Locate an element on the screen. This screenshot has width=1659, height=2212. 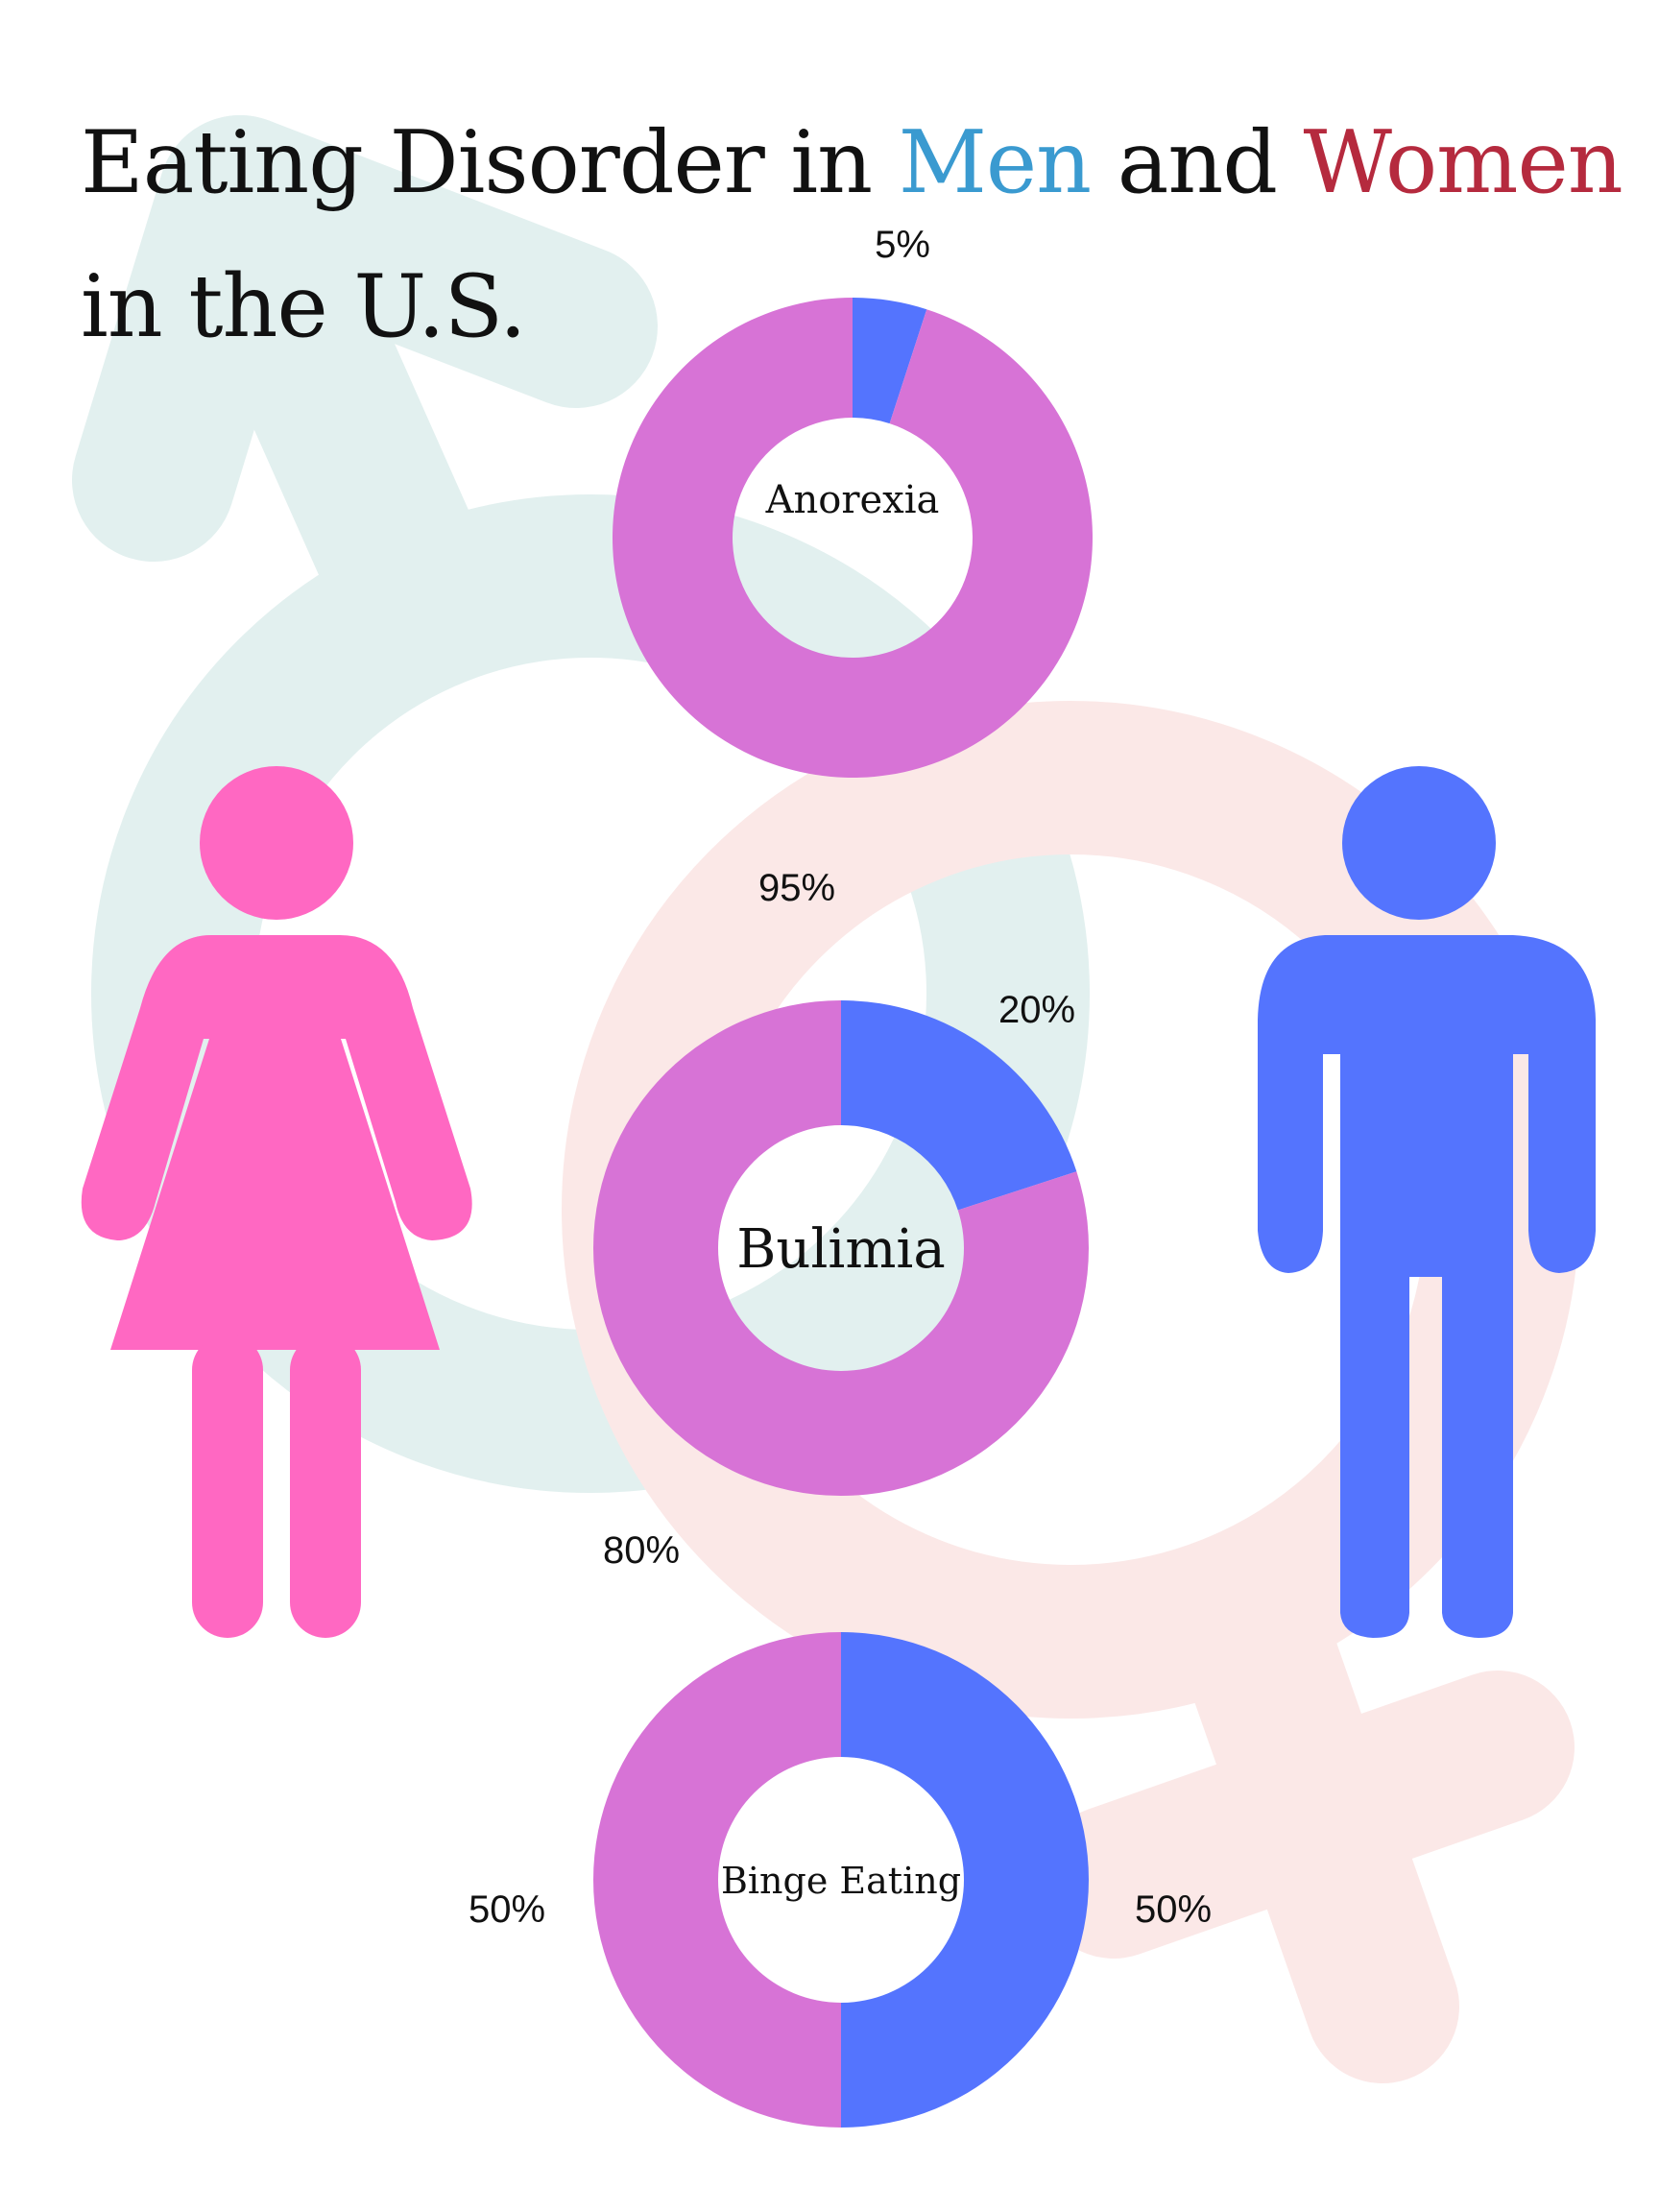
title-part-3: in the U.S. is located at coordinates (304, 306).